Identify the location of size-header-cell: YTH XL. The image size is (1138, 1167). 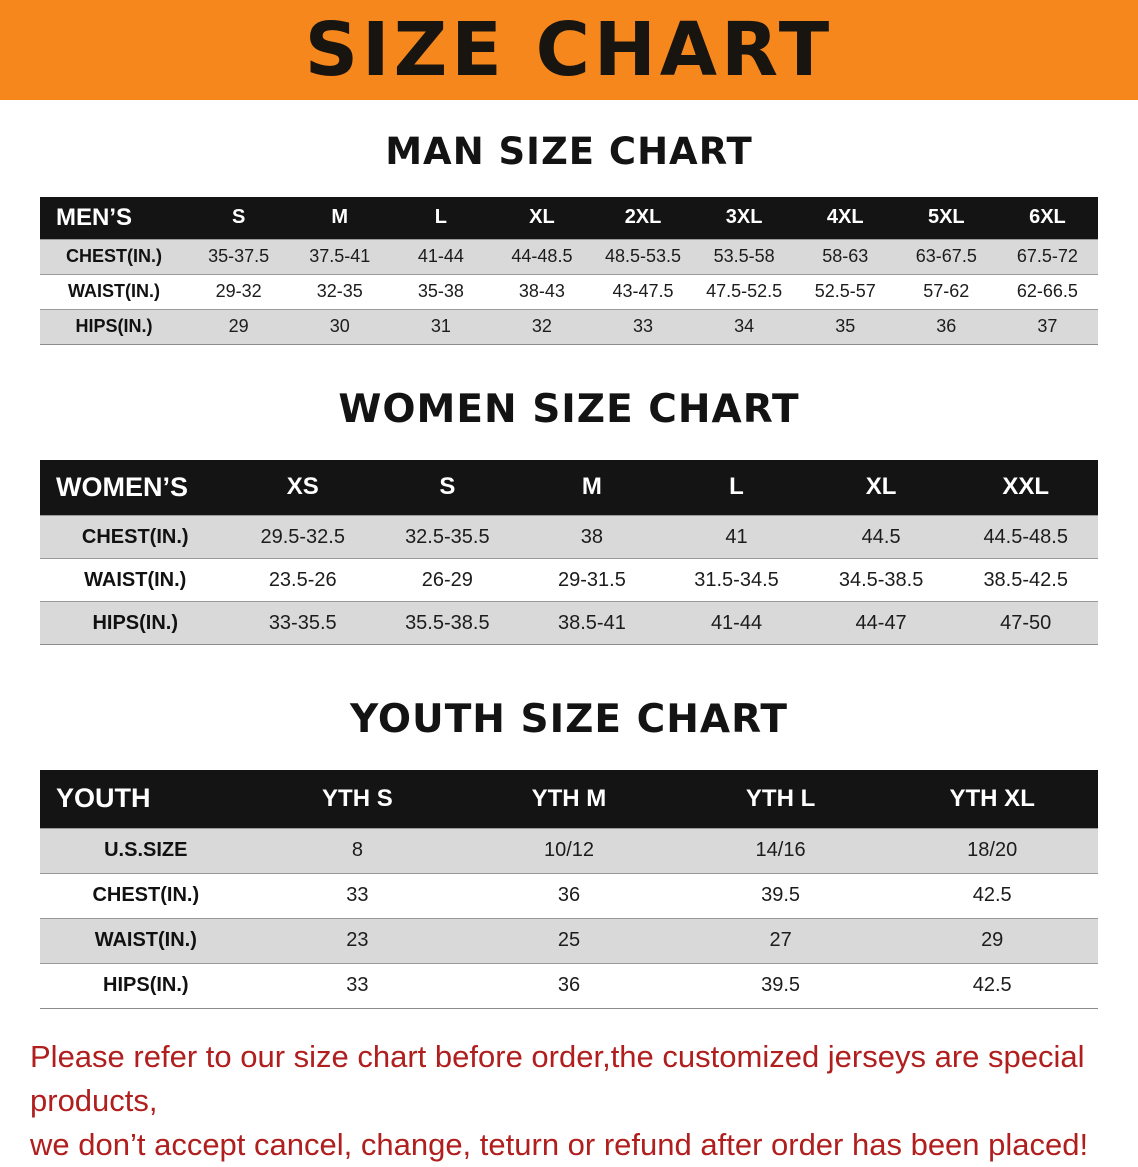
(992, 799).